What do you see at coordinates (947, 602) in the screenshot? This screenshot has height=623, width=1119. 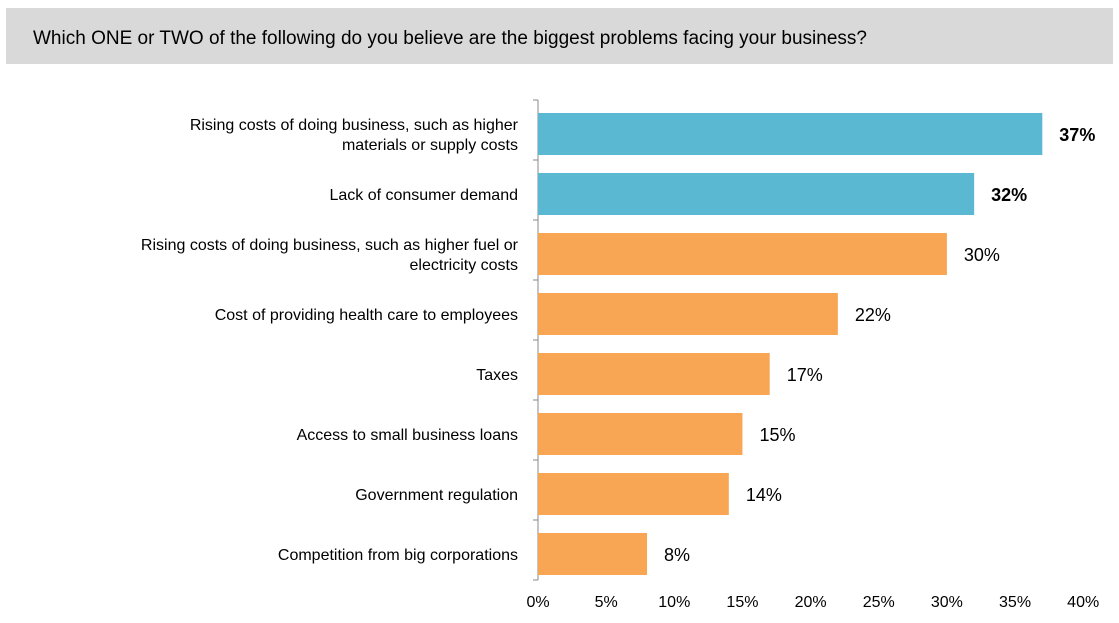 I see `x-tick-label: 30%` at bounding box center [947, 602].